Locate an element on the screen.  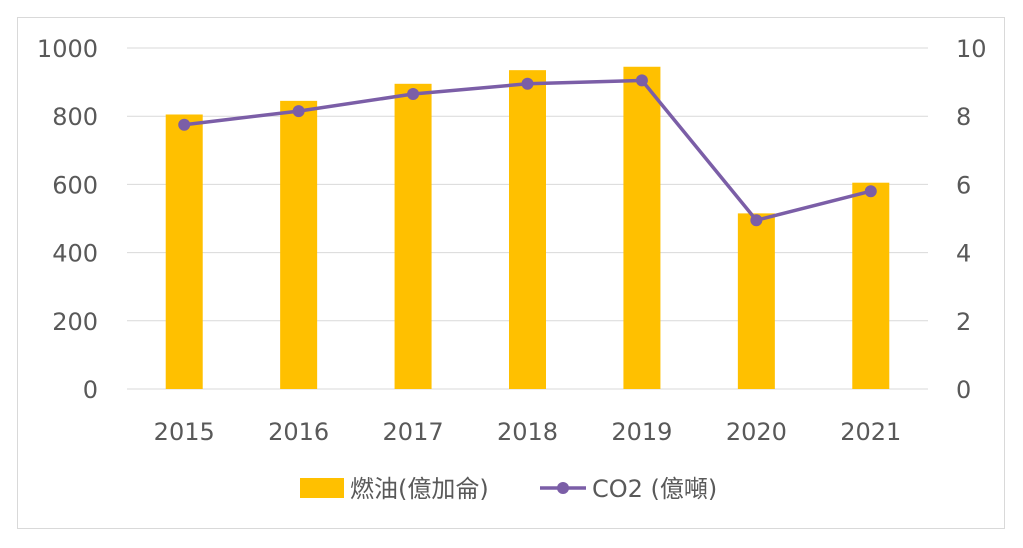
x-axis-tick-label: 2018 is located at coordinates (527, 432).